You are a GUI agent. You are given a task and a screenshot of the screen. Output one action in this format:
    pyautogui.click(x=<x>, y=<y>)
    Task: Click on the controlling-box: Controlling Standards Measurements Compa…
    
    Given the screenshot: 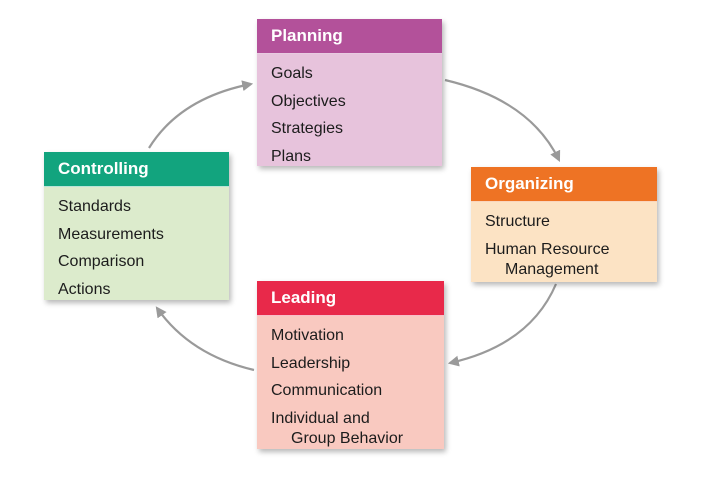 What is the action you would take?
    pyautogui.click(x=136, y=226)
    